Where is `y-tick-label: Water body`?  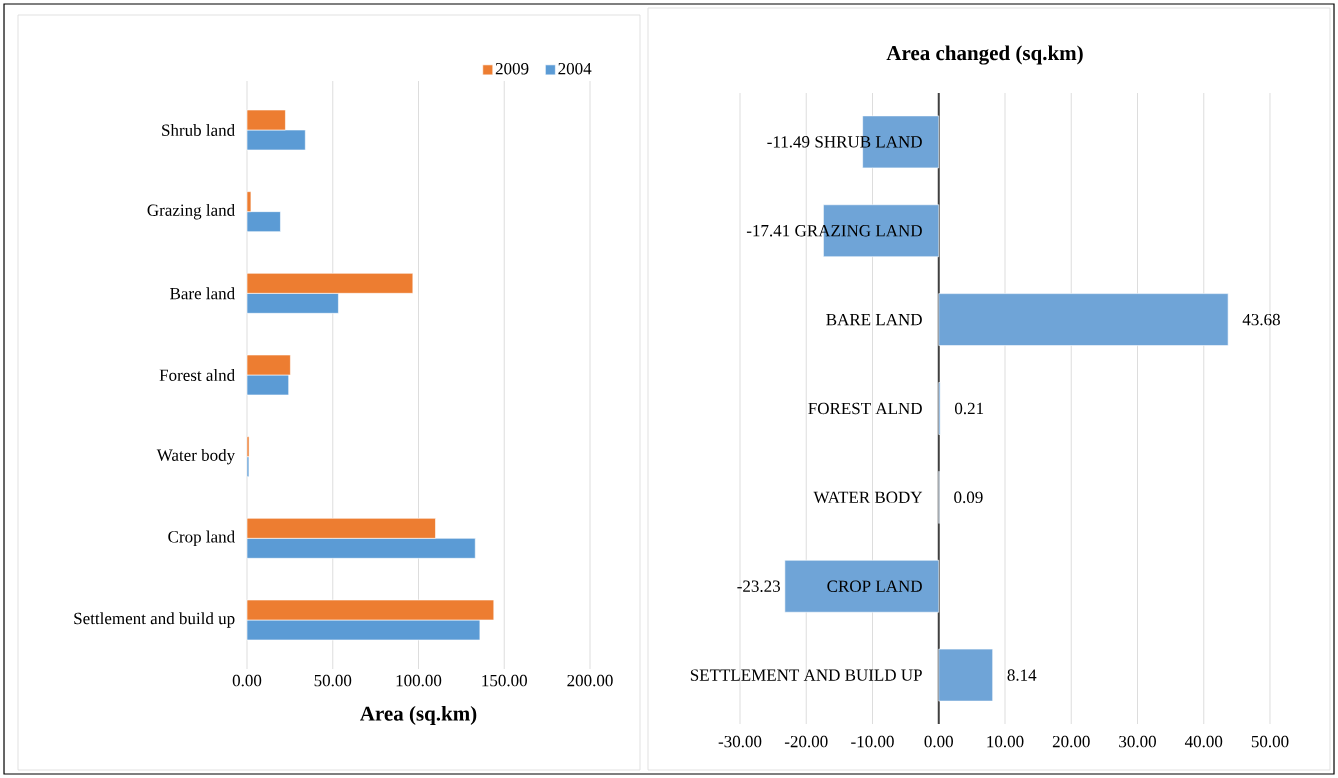 y-tick-label: Water body is located at coordinates (196, 456).